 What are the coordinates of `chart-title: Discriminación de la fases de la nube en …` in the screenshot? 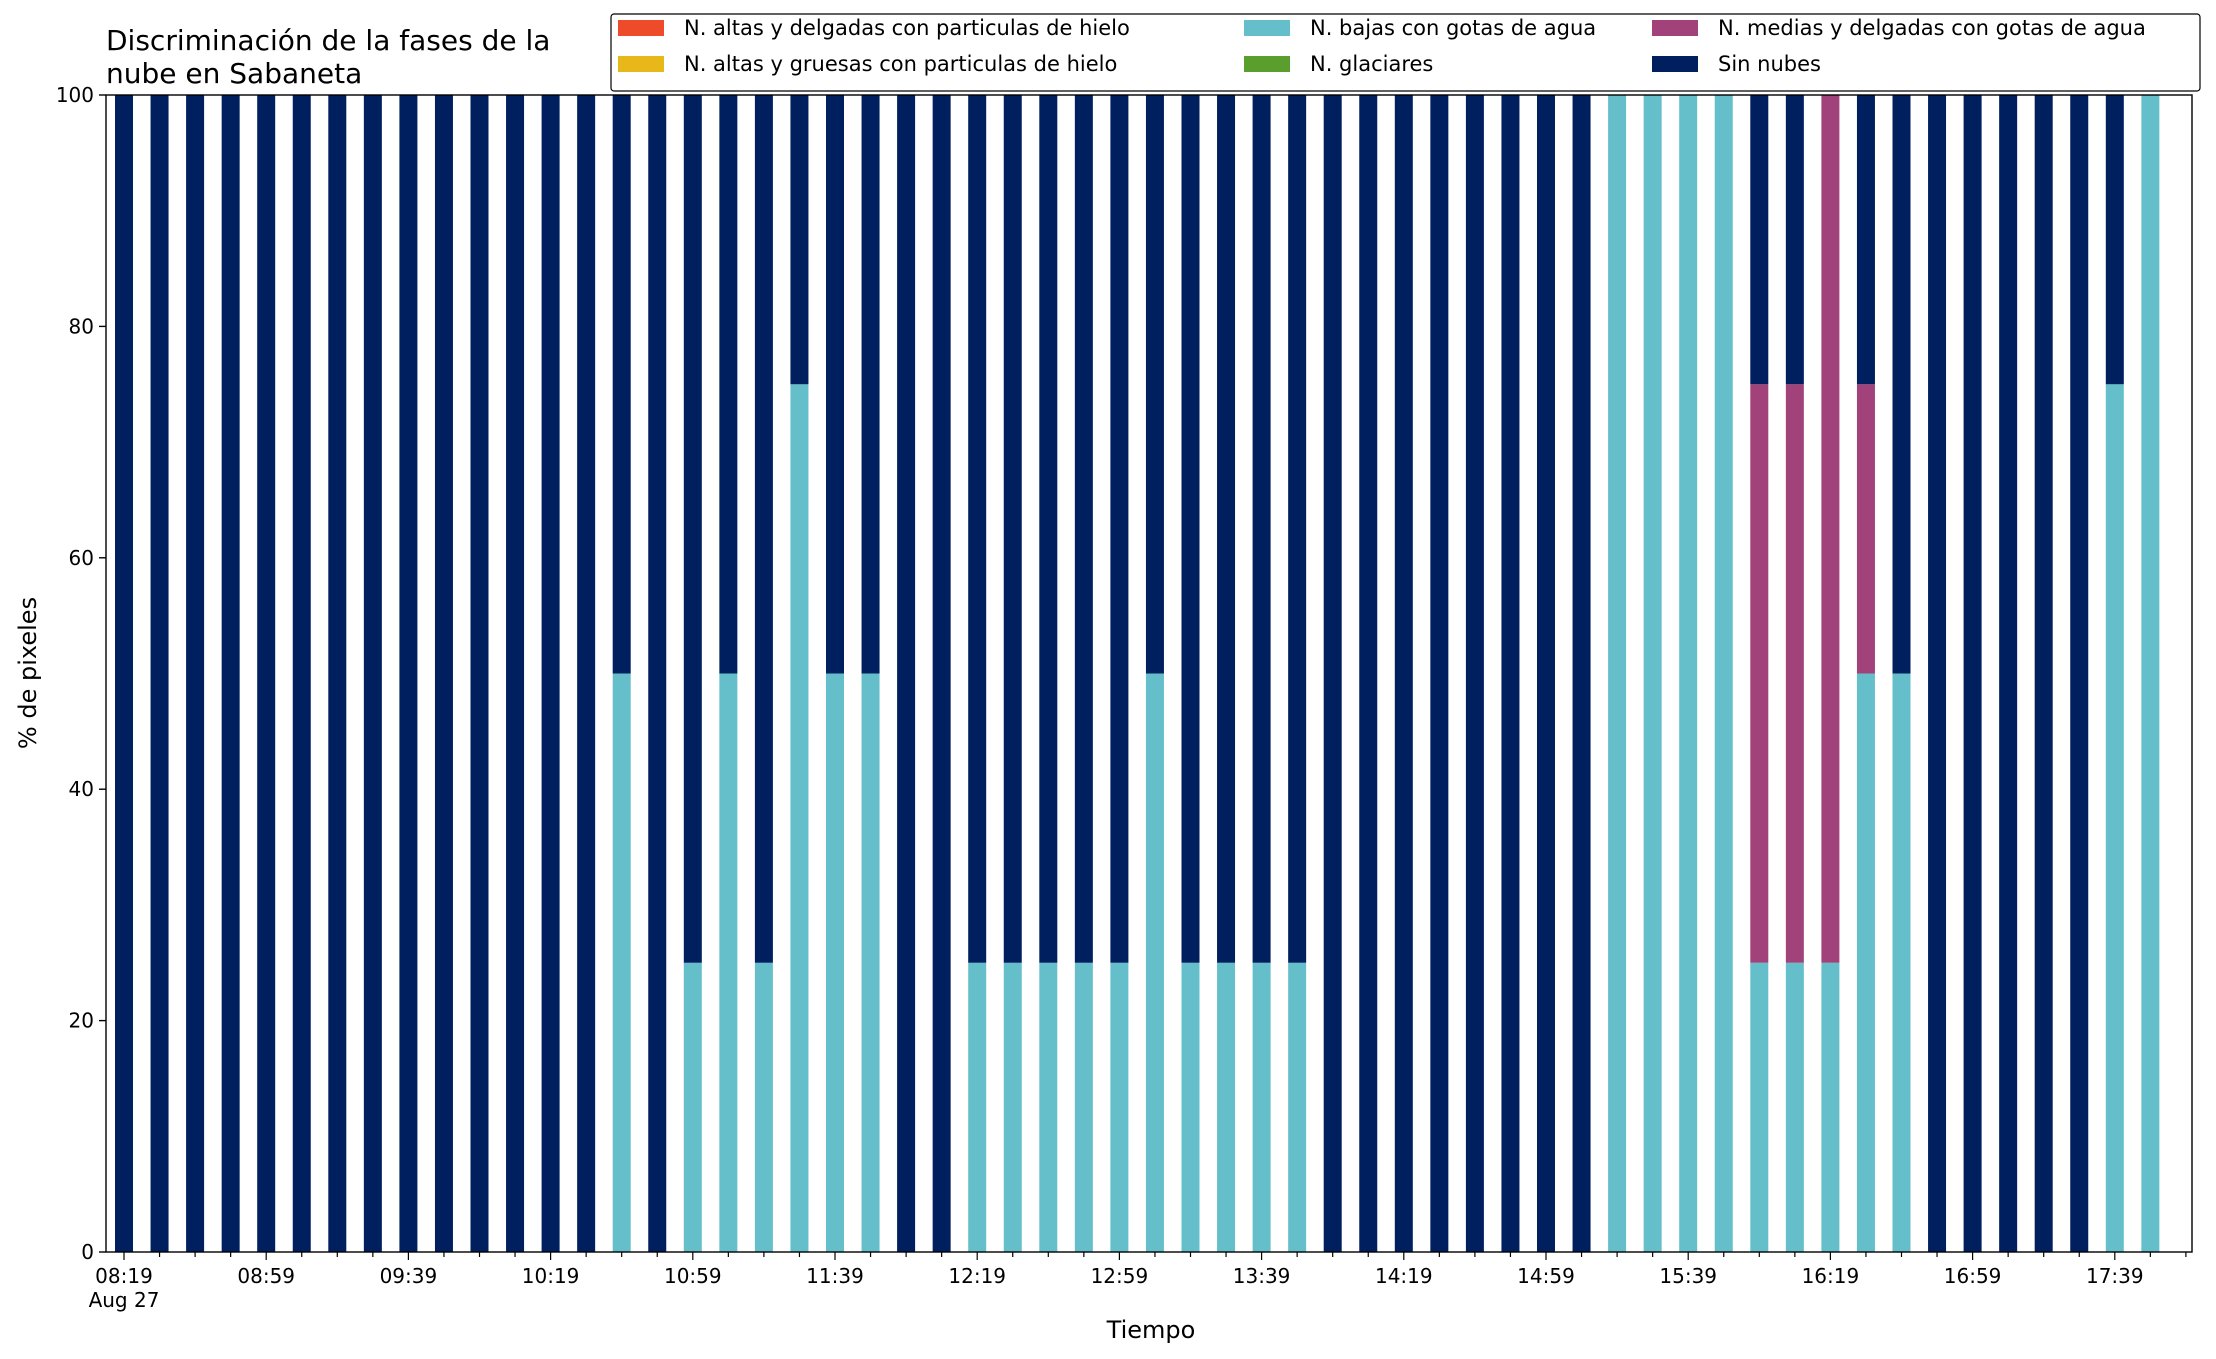 It's located at (328, 57).